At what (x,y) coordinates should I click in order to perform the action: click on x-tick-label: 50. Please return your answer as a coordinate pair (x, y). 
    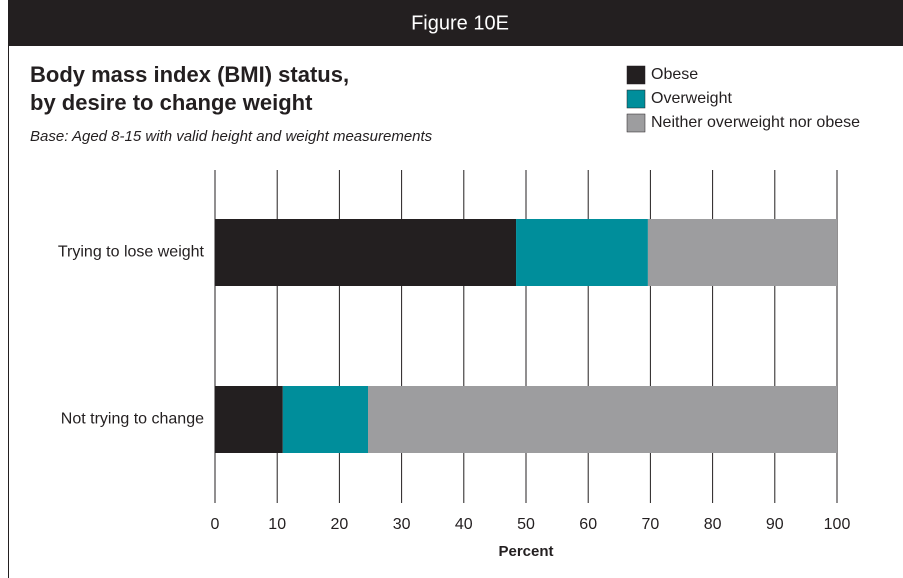
    Looking at the image, I should click on (526, 524).